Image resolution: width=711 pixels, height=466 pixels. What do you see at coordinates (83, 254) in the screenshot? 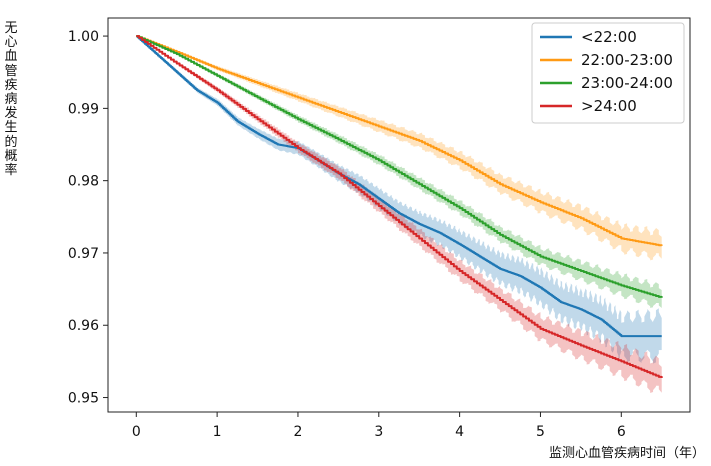
I see `y-tick-label: 0.97` at bounding box center [83, 254].